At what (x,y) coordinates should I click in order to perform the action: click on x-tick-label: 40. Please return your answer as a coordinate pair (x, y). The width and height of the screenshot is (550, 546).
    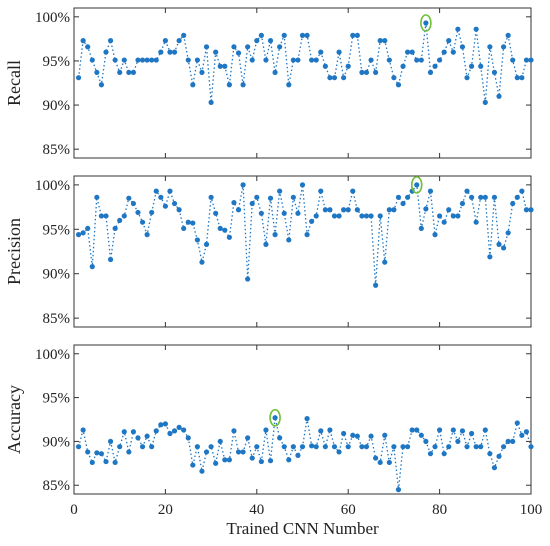
    Looking at the image, I should click on (256, 510).